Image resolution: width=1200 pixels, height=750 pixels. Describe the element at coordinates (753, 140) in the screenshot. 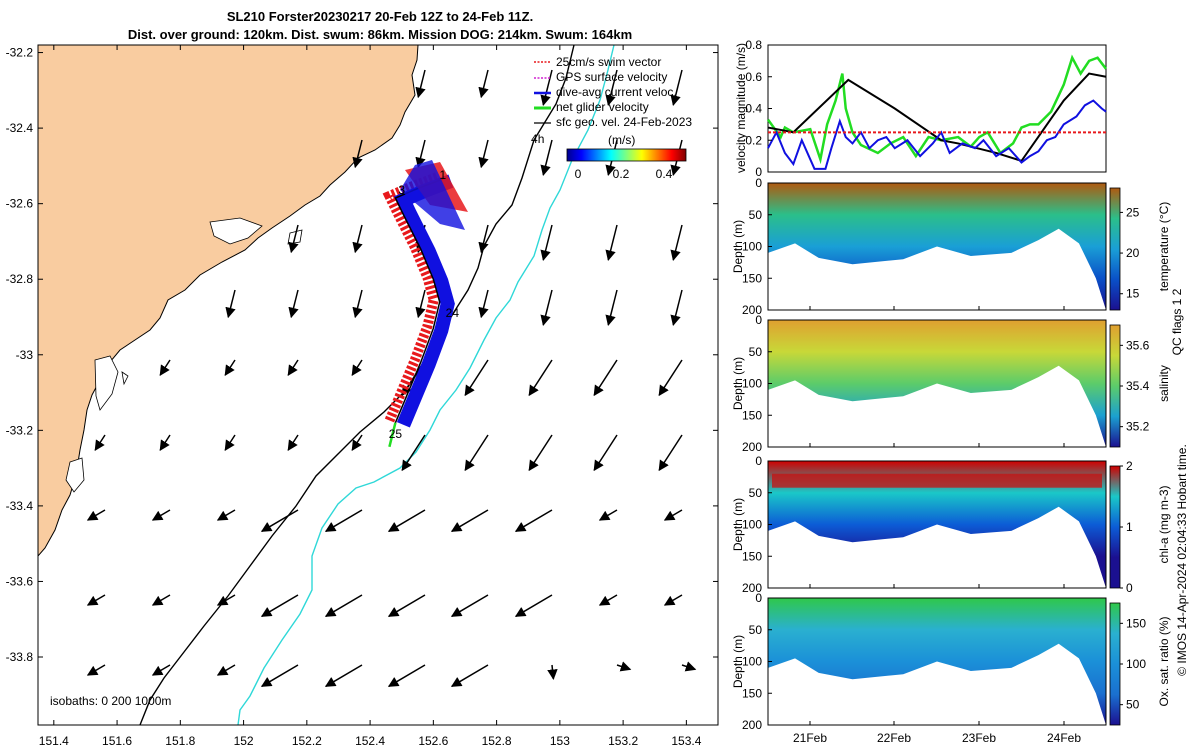

I see `velocity-y-tick-label: 0.2` at that location.